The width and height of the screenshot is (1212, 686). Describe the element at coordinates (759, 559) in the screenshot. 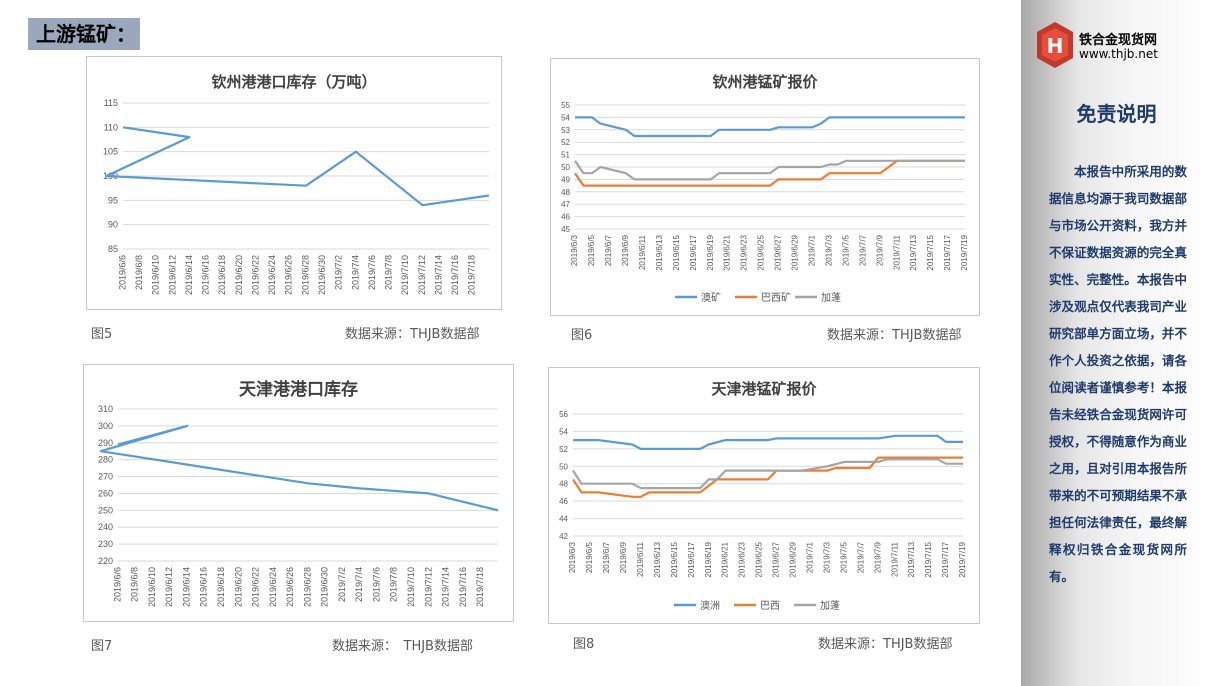

I see `x-tick-label: 2019/6/25` at that location.